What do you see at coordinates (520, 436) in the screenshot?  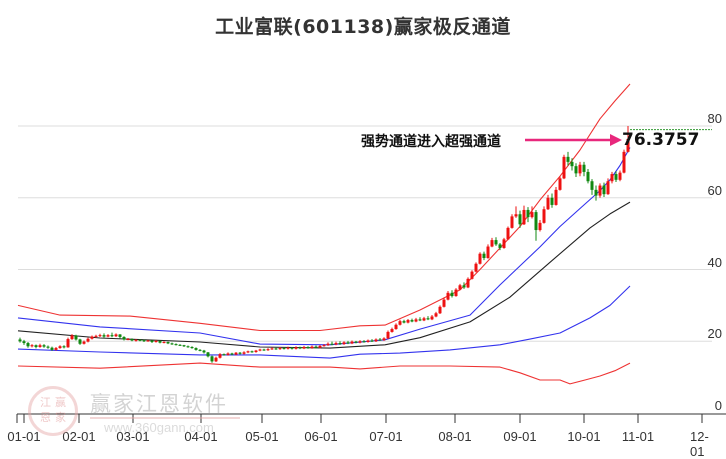 I see `x-tick-label: 09-01` at bounding box center [520, 436].